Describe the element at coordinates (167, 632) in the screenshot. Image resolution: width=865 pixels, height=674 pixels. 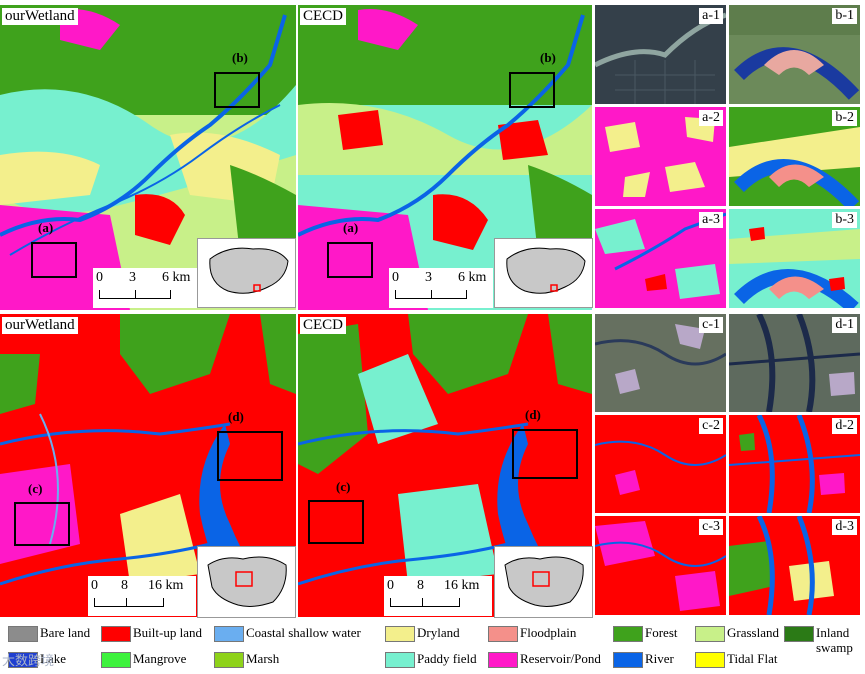
I see `legend-label: Built-up land` at that location.